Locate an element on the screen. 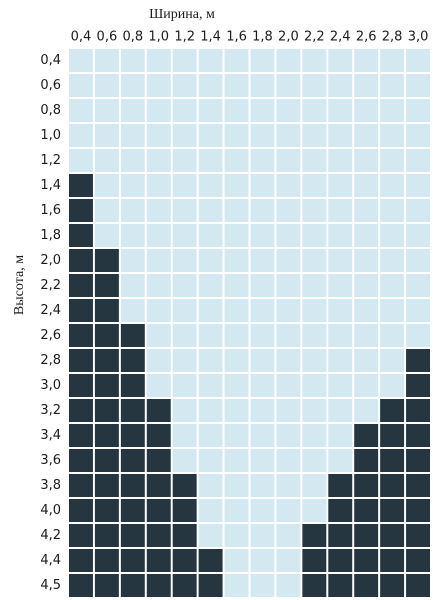  row-label: 2,0 is located at coordinates (50, 260).